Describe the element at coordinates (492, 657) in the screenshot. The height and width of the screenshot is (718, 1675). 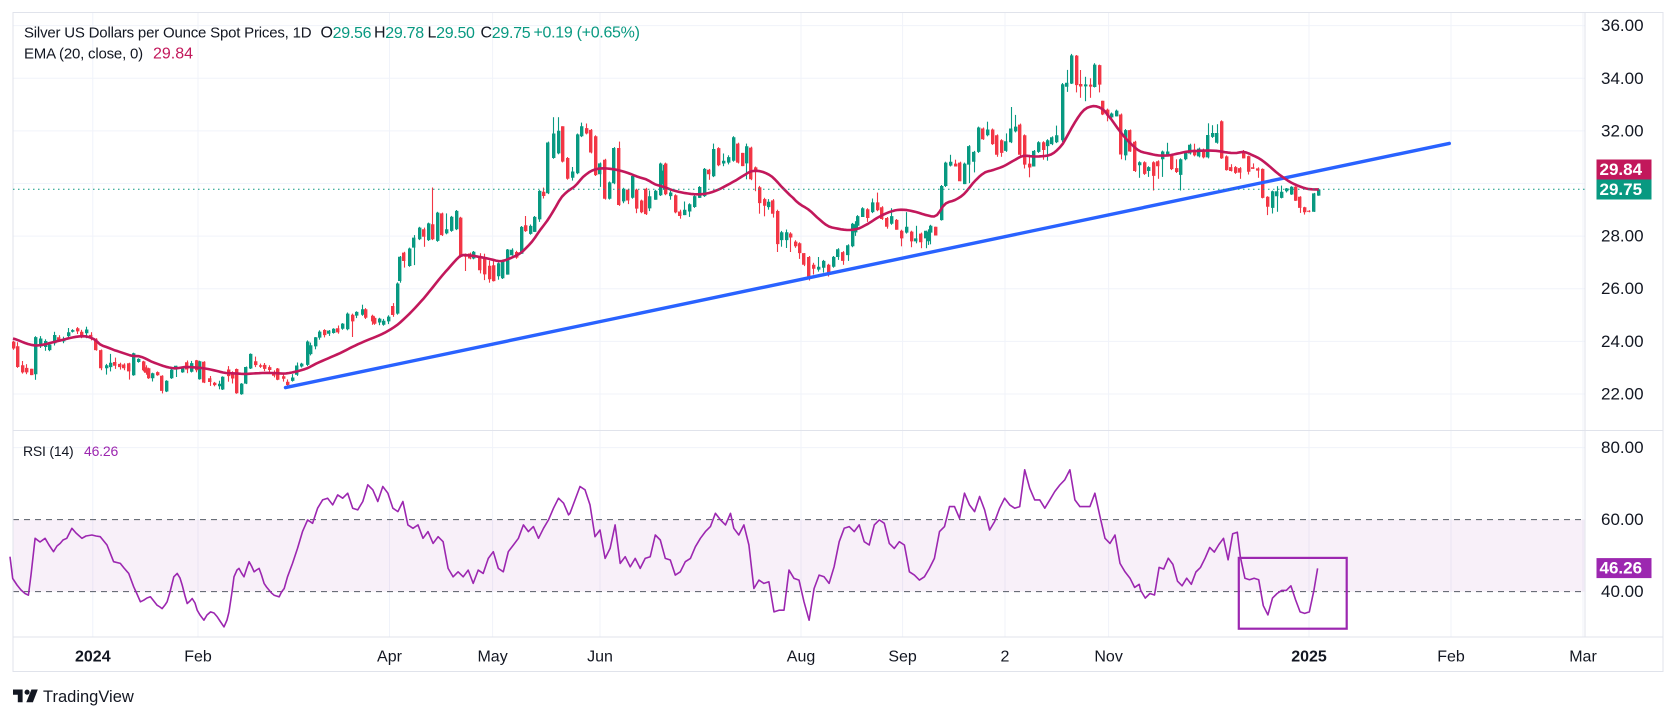
I see `svg-text: May` at that location.